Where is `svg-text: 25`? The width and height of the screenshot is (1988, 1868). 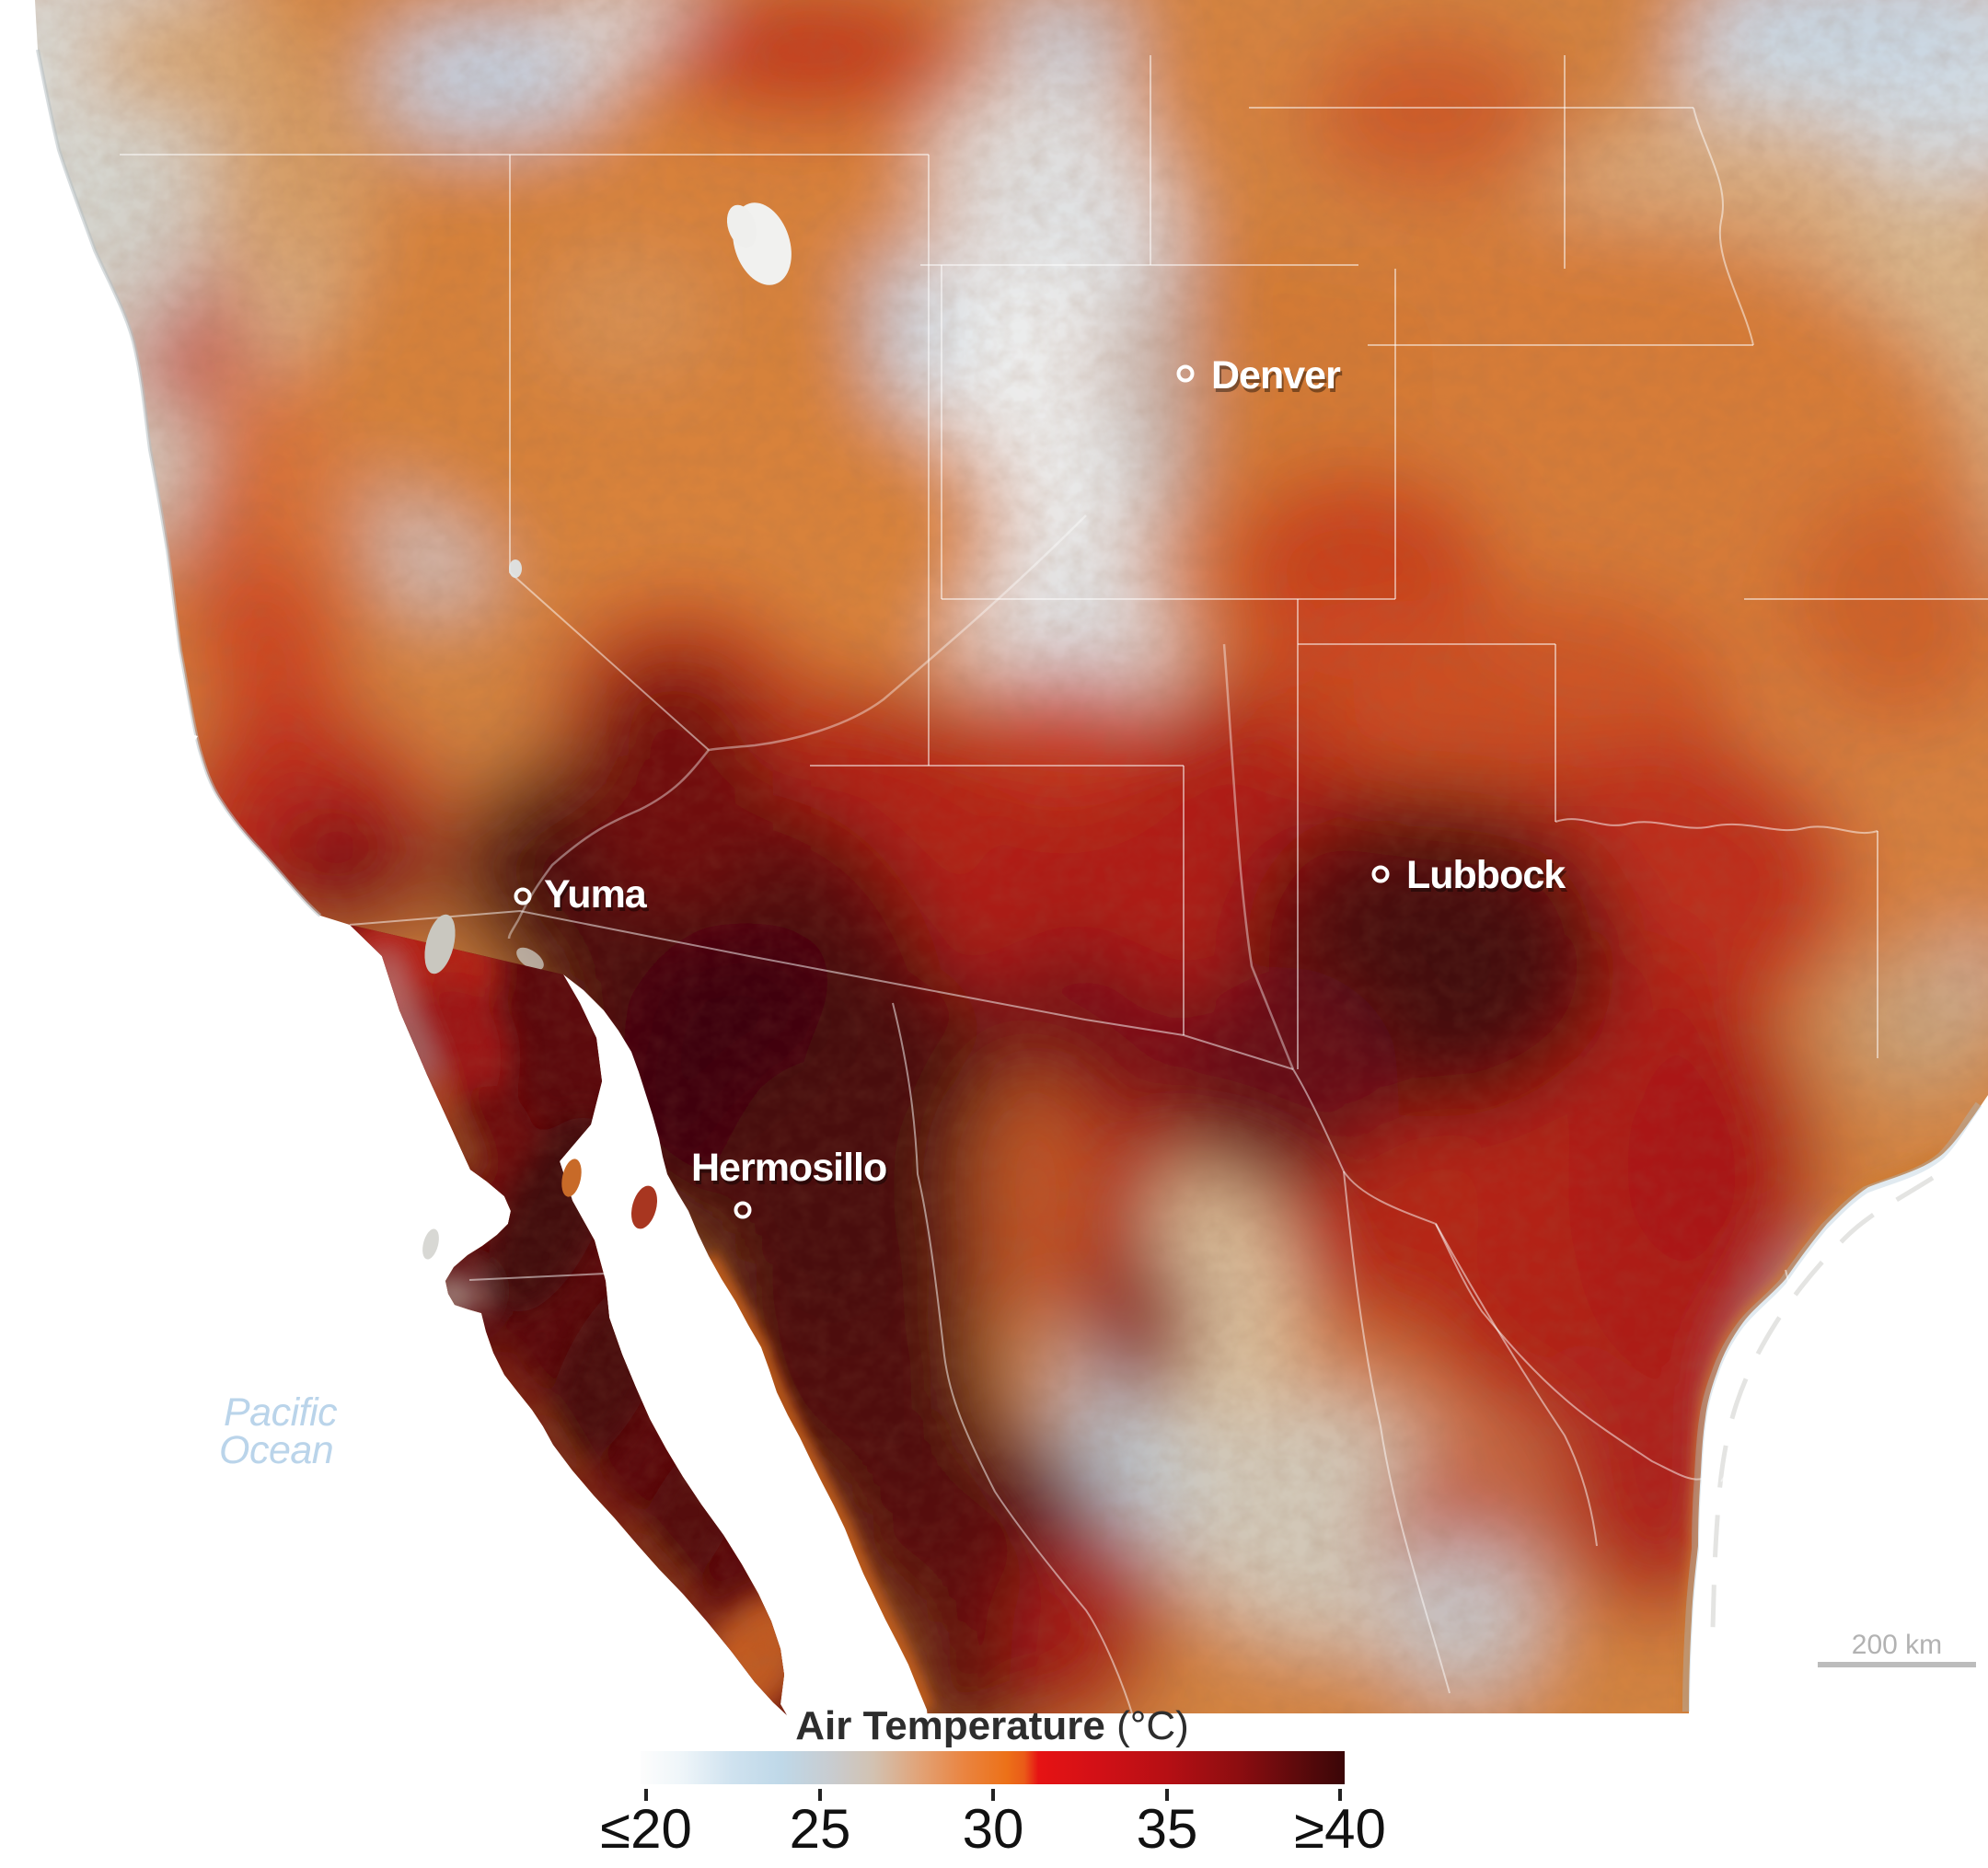
svg-text: 25 is located at coordinates (820, 1829).